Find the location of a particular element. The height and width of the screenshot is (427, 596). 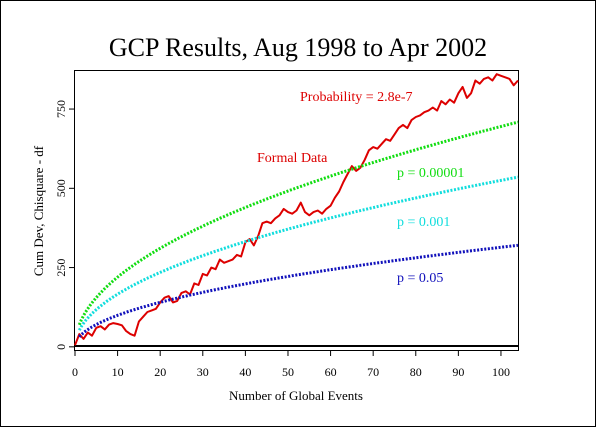

x-tick-label: 100 is located at coordinates (501, 372).